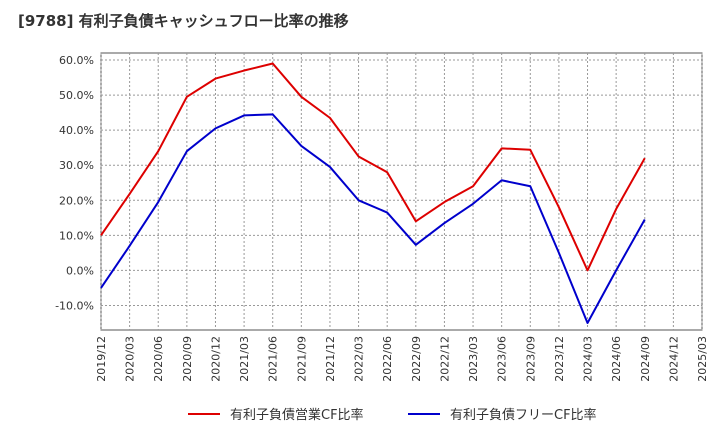 Image resolution: width=720 pixels, height=440 pixels. What do you see at coordinates (76, 200) in the screenshot?
I see `y-tick-label: 20.0%` at bounding box center [76, 200].